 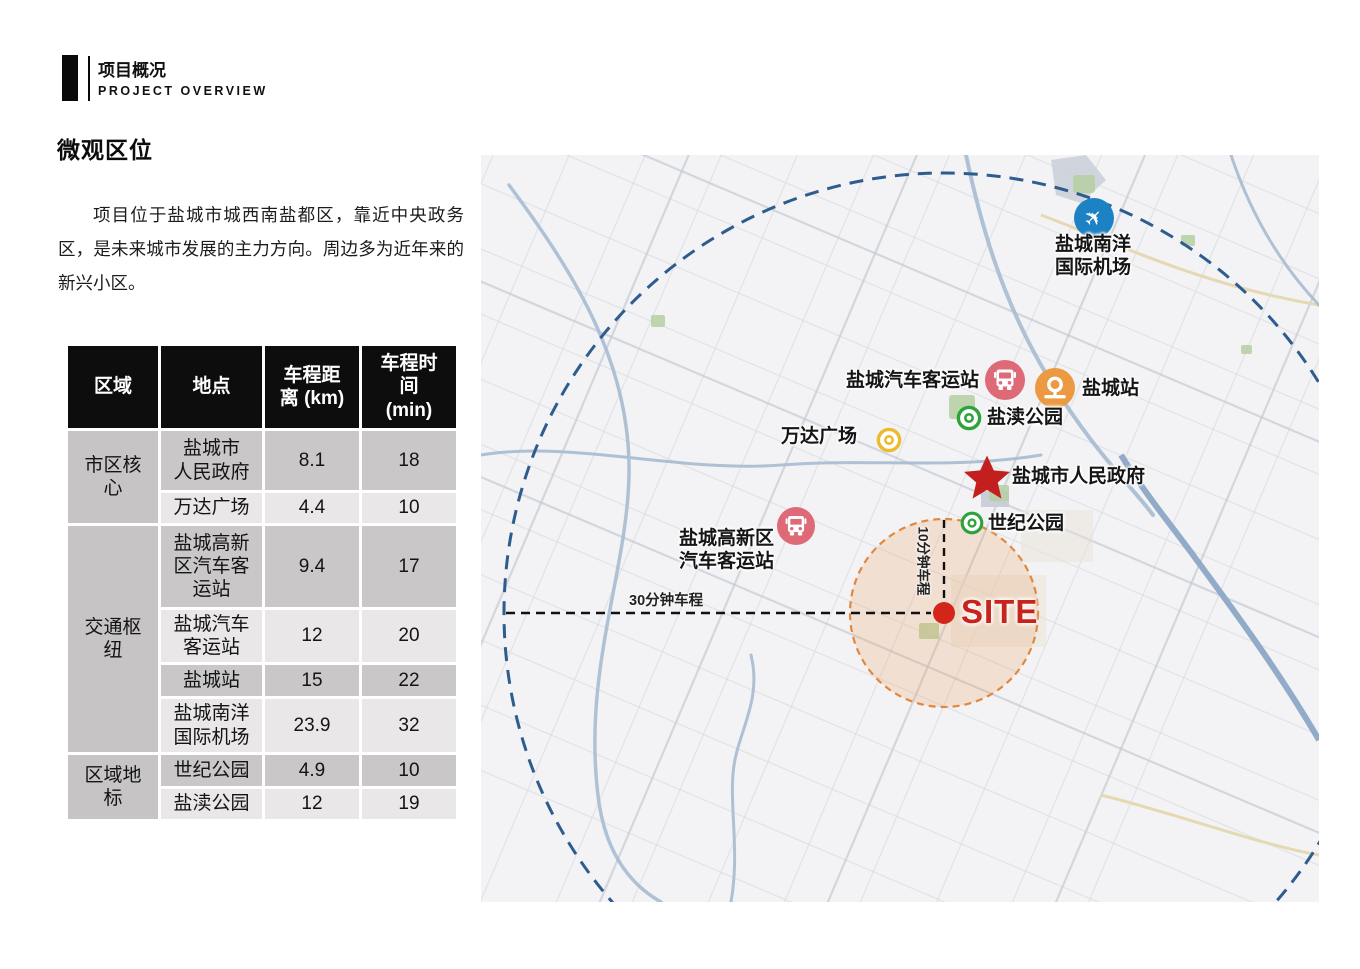 What do you see at coordinates (944, 613) in the screenshot?
I see `site-dot` at bounding box center [944, 613].